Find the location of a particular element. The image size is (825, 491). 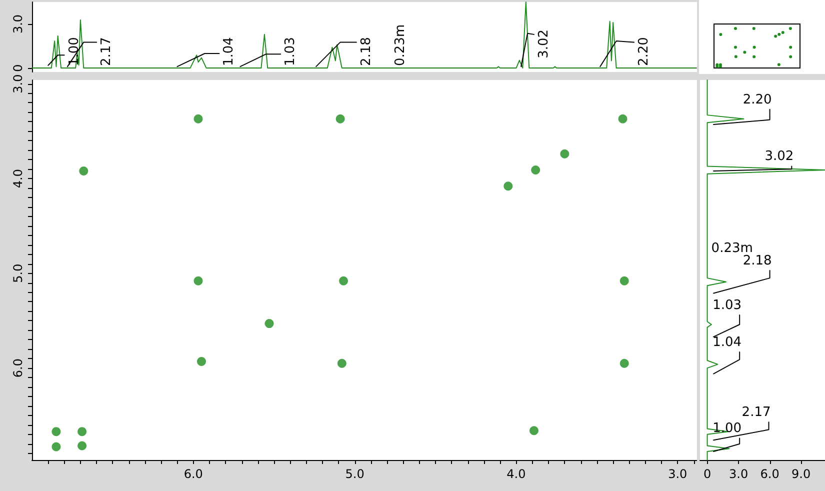

x-tick-label: 4.0 is located at coordinates (516, 474).